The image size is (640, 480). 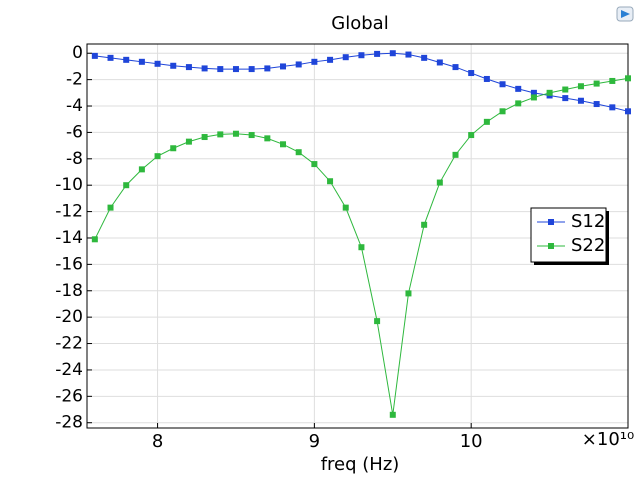 What do you see at coordinates (69, 344) in the screenshot?
I see `y-tick-label: -22` at bounding box center [69, 344].